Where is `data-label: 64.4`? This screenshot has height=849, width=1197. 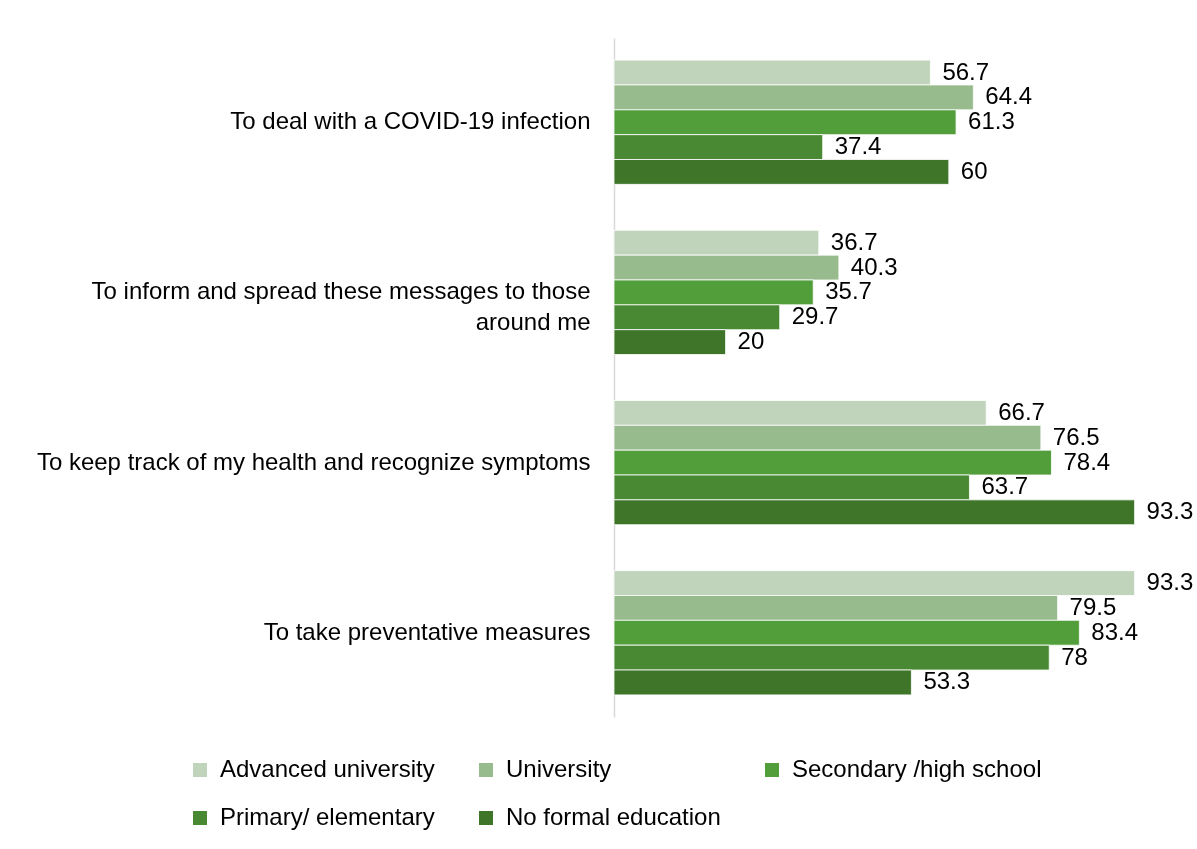 data-label: 64.4 is located at coordinates (1009, 96).